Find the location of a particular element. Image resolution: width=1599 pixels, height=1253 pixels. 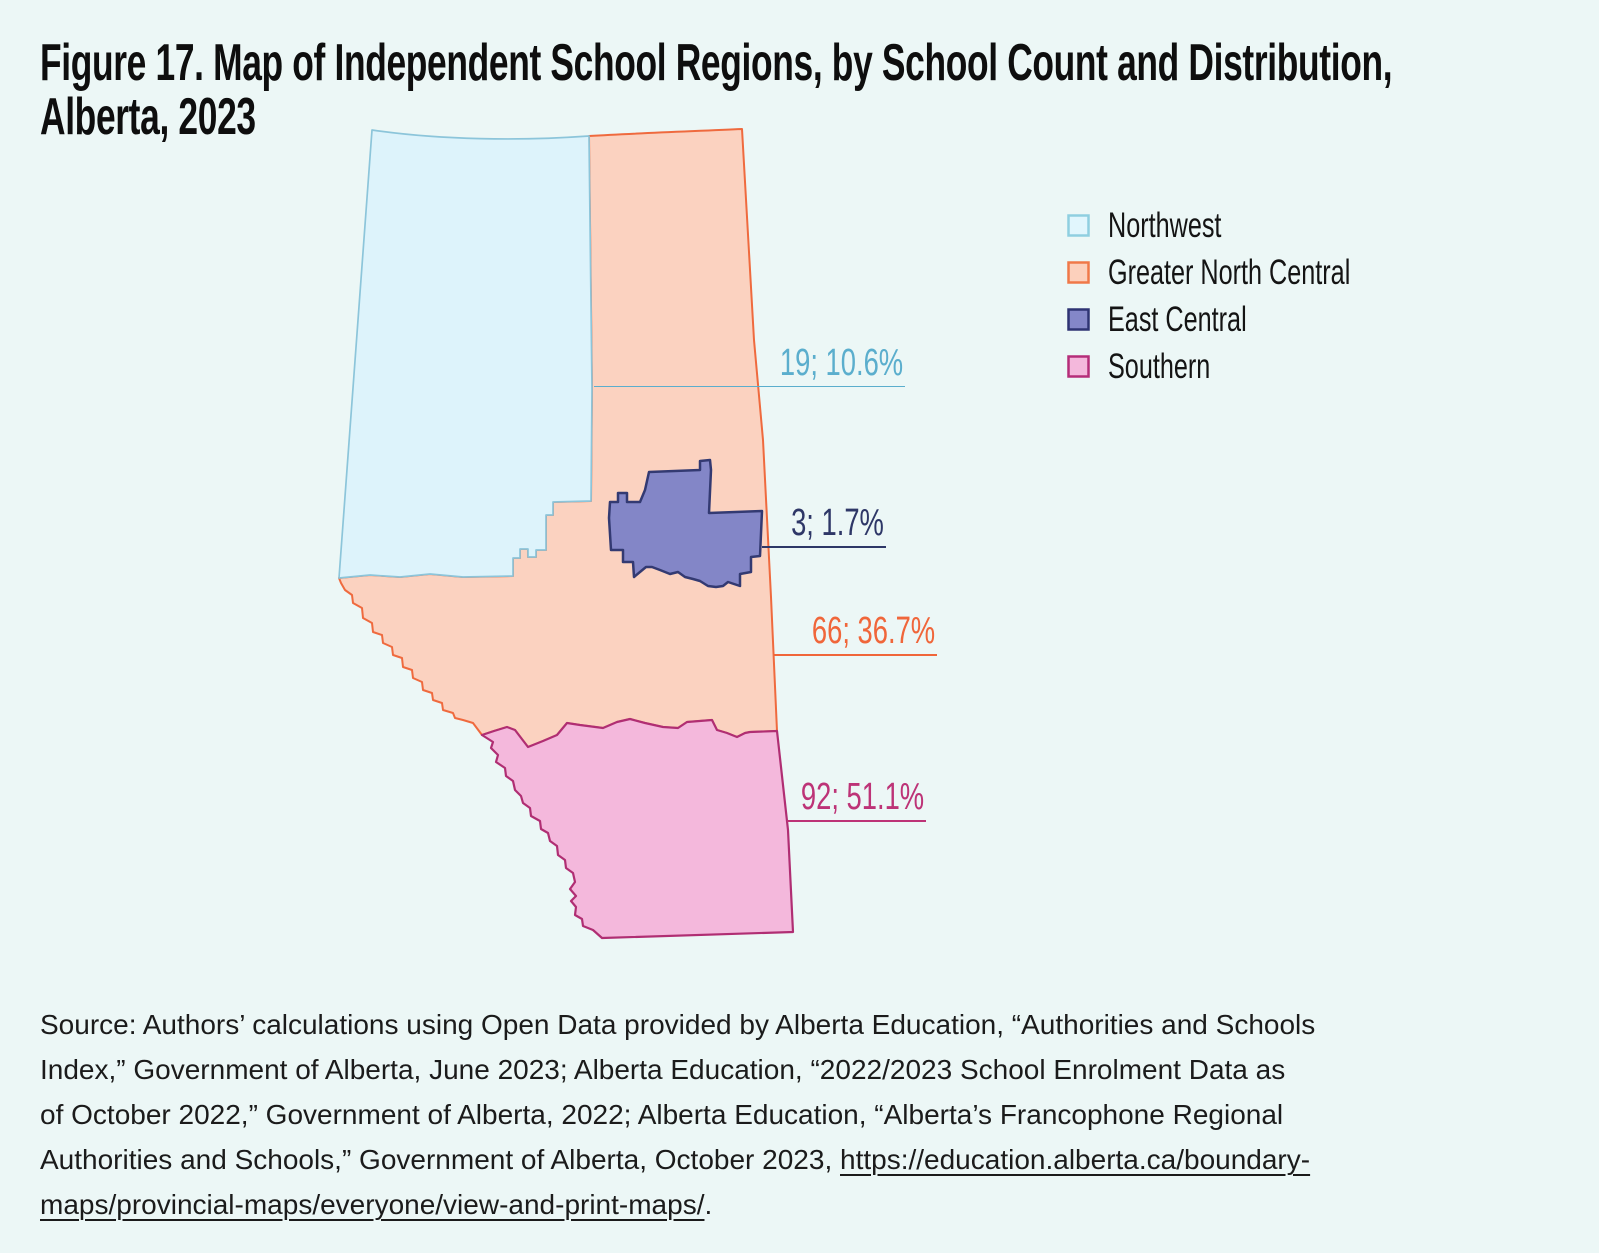

annotation-east-central-label: 3; 1.7% is located at coordinates (837, 523).